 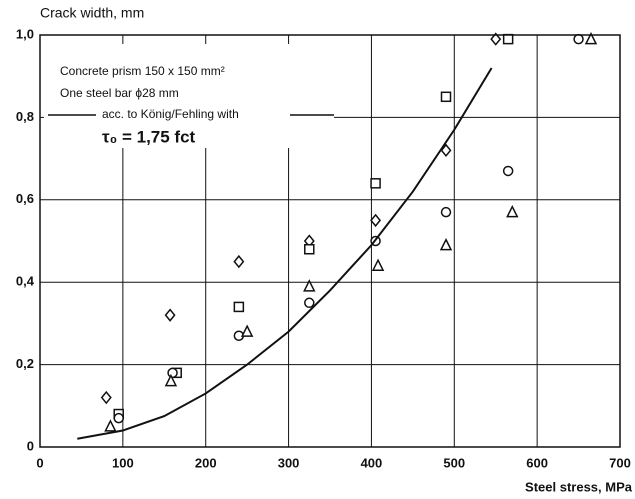 What do you see at coordinates (289, 462) in the screenshot?
I see `x-tick-label: 300` at bounding box center [289, 462].